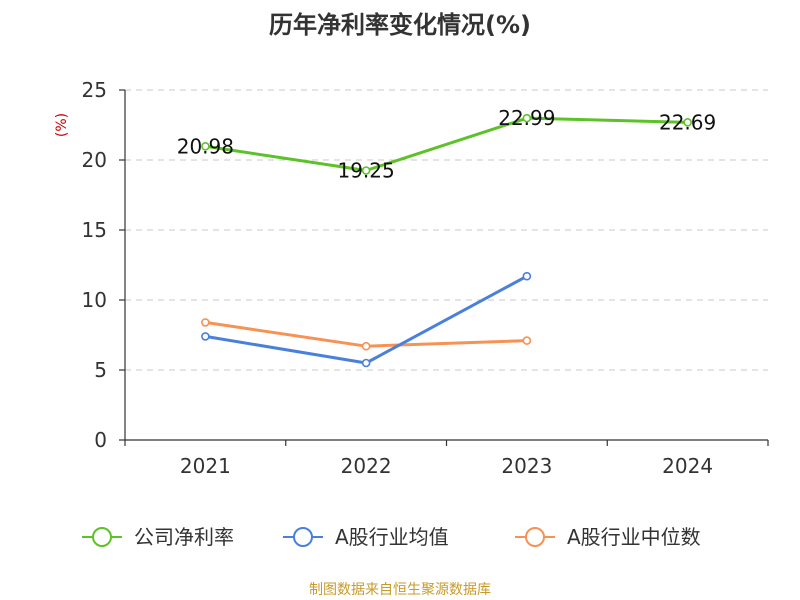  What do you see at coordinates (400, 590) in the screenshot?
I see `source-note: 制图数据来自恒生聚源数据库` at bounding box center [400, 590].